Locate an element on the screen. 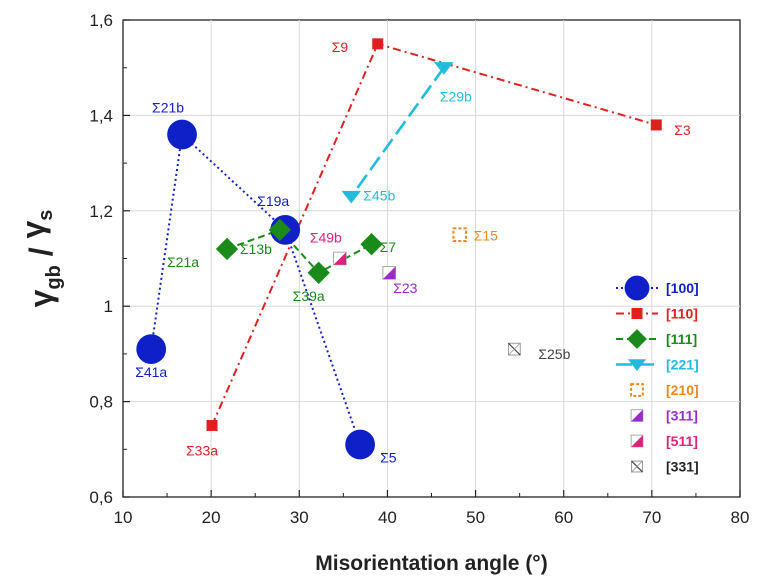  y-tick-label: 0,6 is located at coordinates (101, 497).